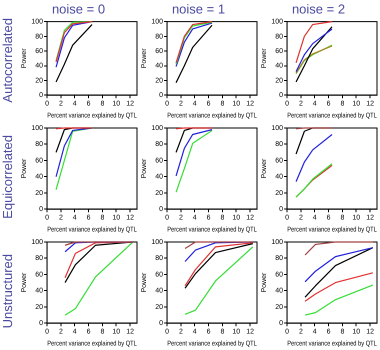  What do you see at coordinates (8, 177) in the screenshot?
I see `text: Equicorrelated` at bounding box center [8, 177].